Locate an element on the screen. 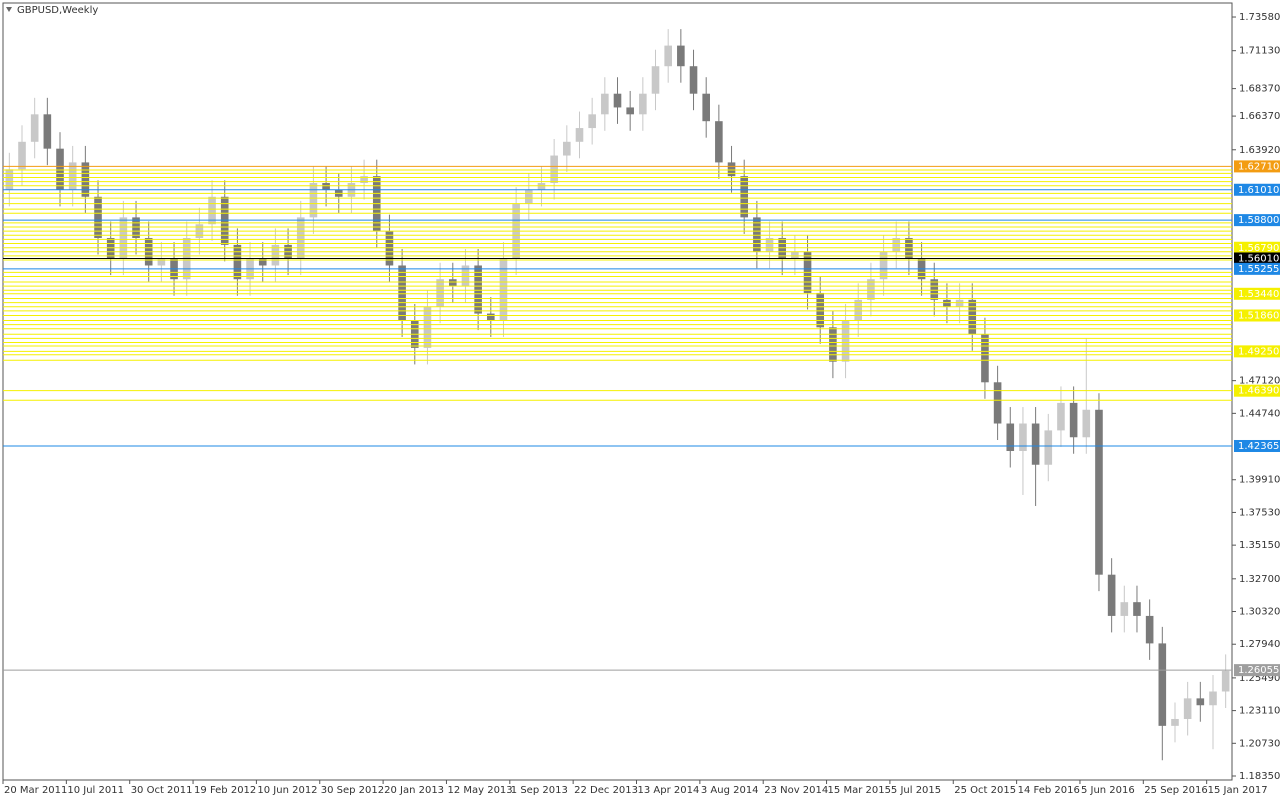 Image resolution: width=1280 pixels, height=800 pixels. x-tick-label: 10 Jul 2011 is located at coordinates (95, 790).